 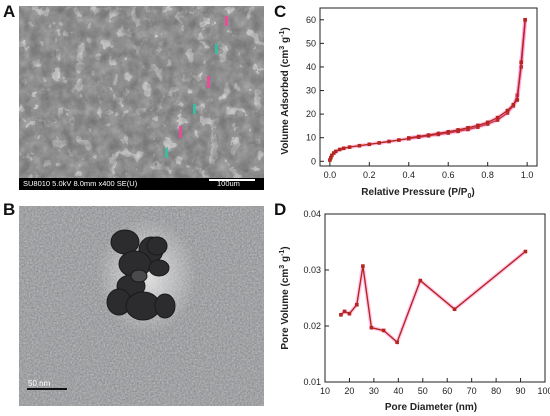 What do you see at coordinates (447, 391) in the screenshot?
I see `pore-size-x-tick-label: 60` at bounding box center [447, 391].